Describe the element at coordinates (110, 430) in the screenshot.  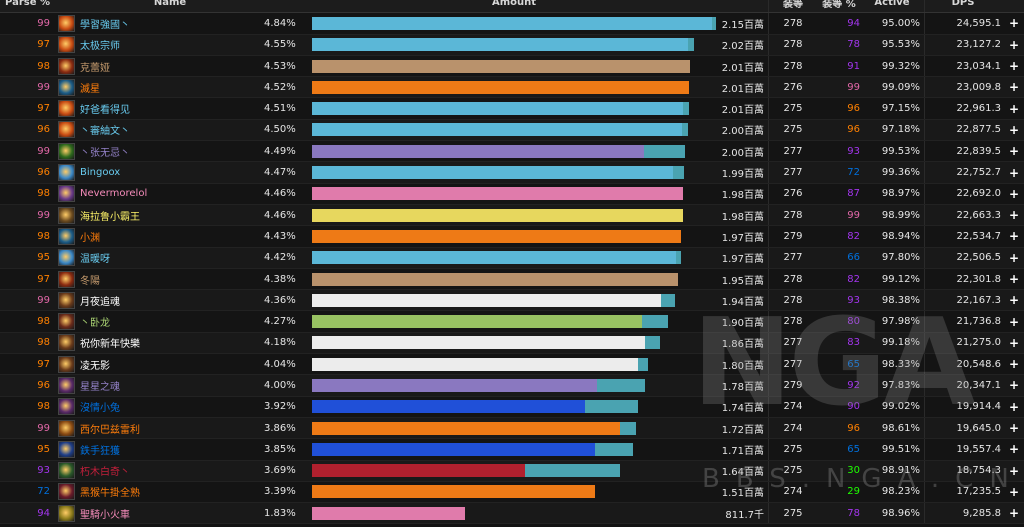
I see `player-name-link: 西尔巴兹雷利` at that location.